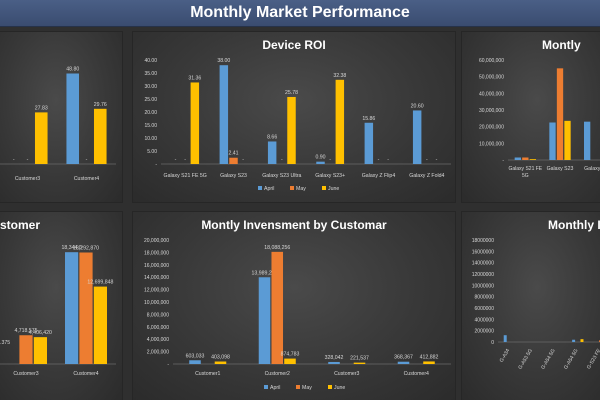 This screenshot has width=600, height=400. What do you see at coordinates (260, 188) in the screenshot?
I see `legend-swatch-april` at bounding box center [260, 188].